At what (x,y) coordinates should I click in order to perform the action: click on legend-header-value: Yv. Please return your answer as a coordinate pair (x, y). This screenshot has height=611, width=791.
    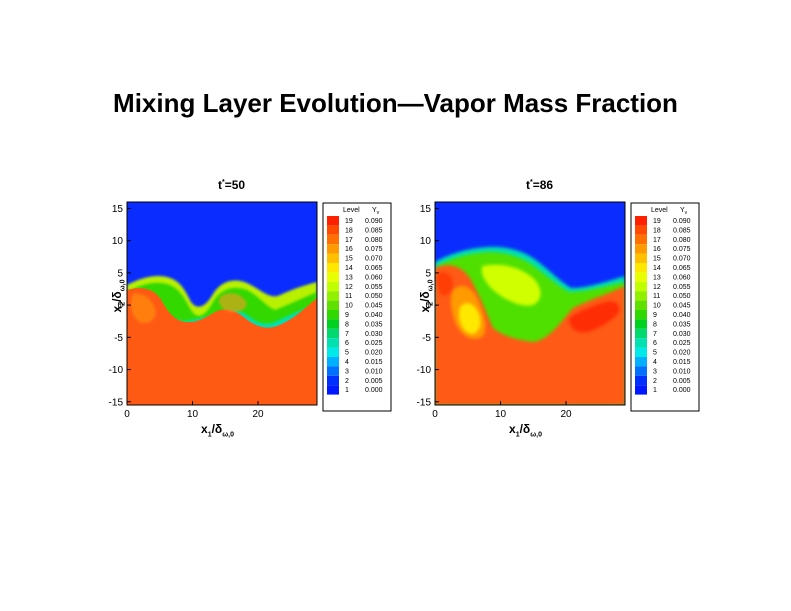
    Looking at the image, I should click on (376, 211).